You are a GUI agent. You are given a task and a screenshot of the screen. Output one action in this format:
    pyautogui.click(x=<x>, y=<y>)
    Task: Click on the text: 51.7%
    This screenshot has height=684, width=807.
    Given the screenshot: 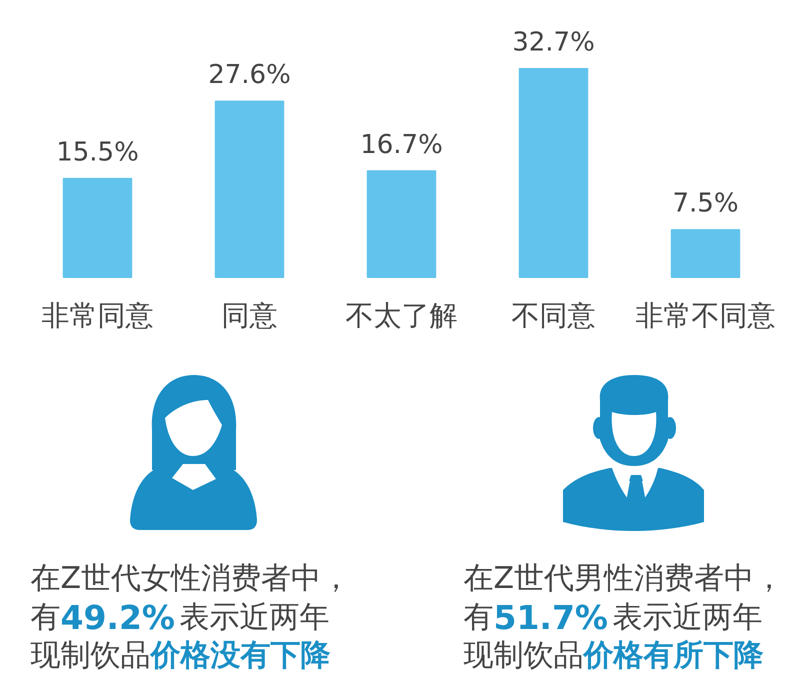 What is the action you would take?
    pyautogui.click(x=551, y=617)
    